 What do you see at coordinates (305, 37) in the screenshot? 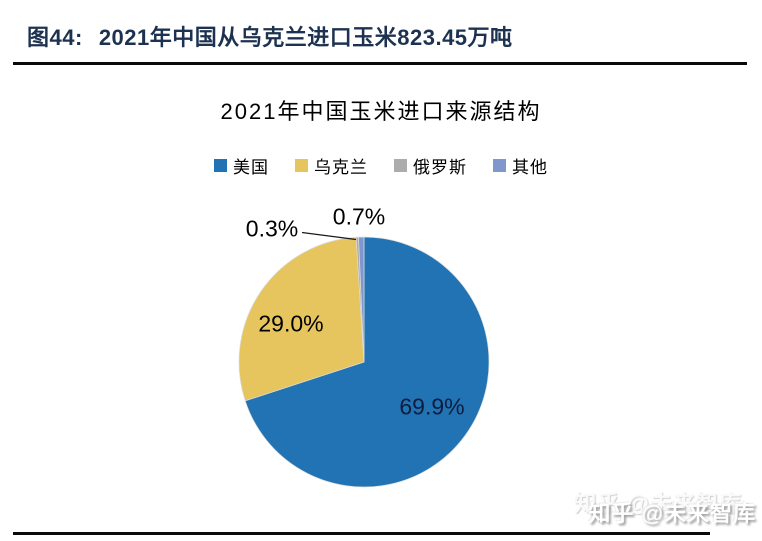
I see `figure-caption-text: 2021年中国从乌克兰进口玉米823.45万吨` at bounding box center [305, 37].